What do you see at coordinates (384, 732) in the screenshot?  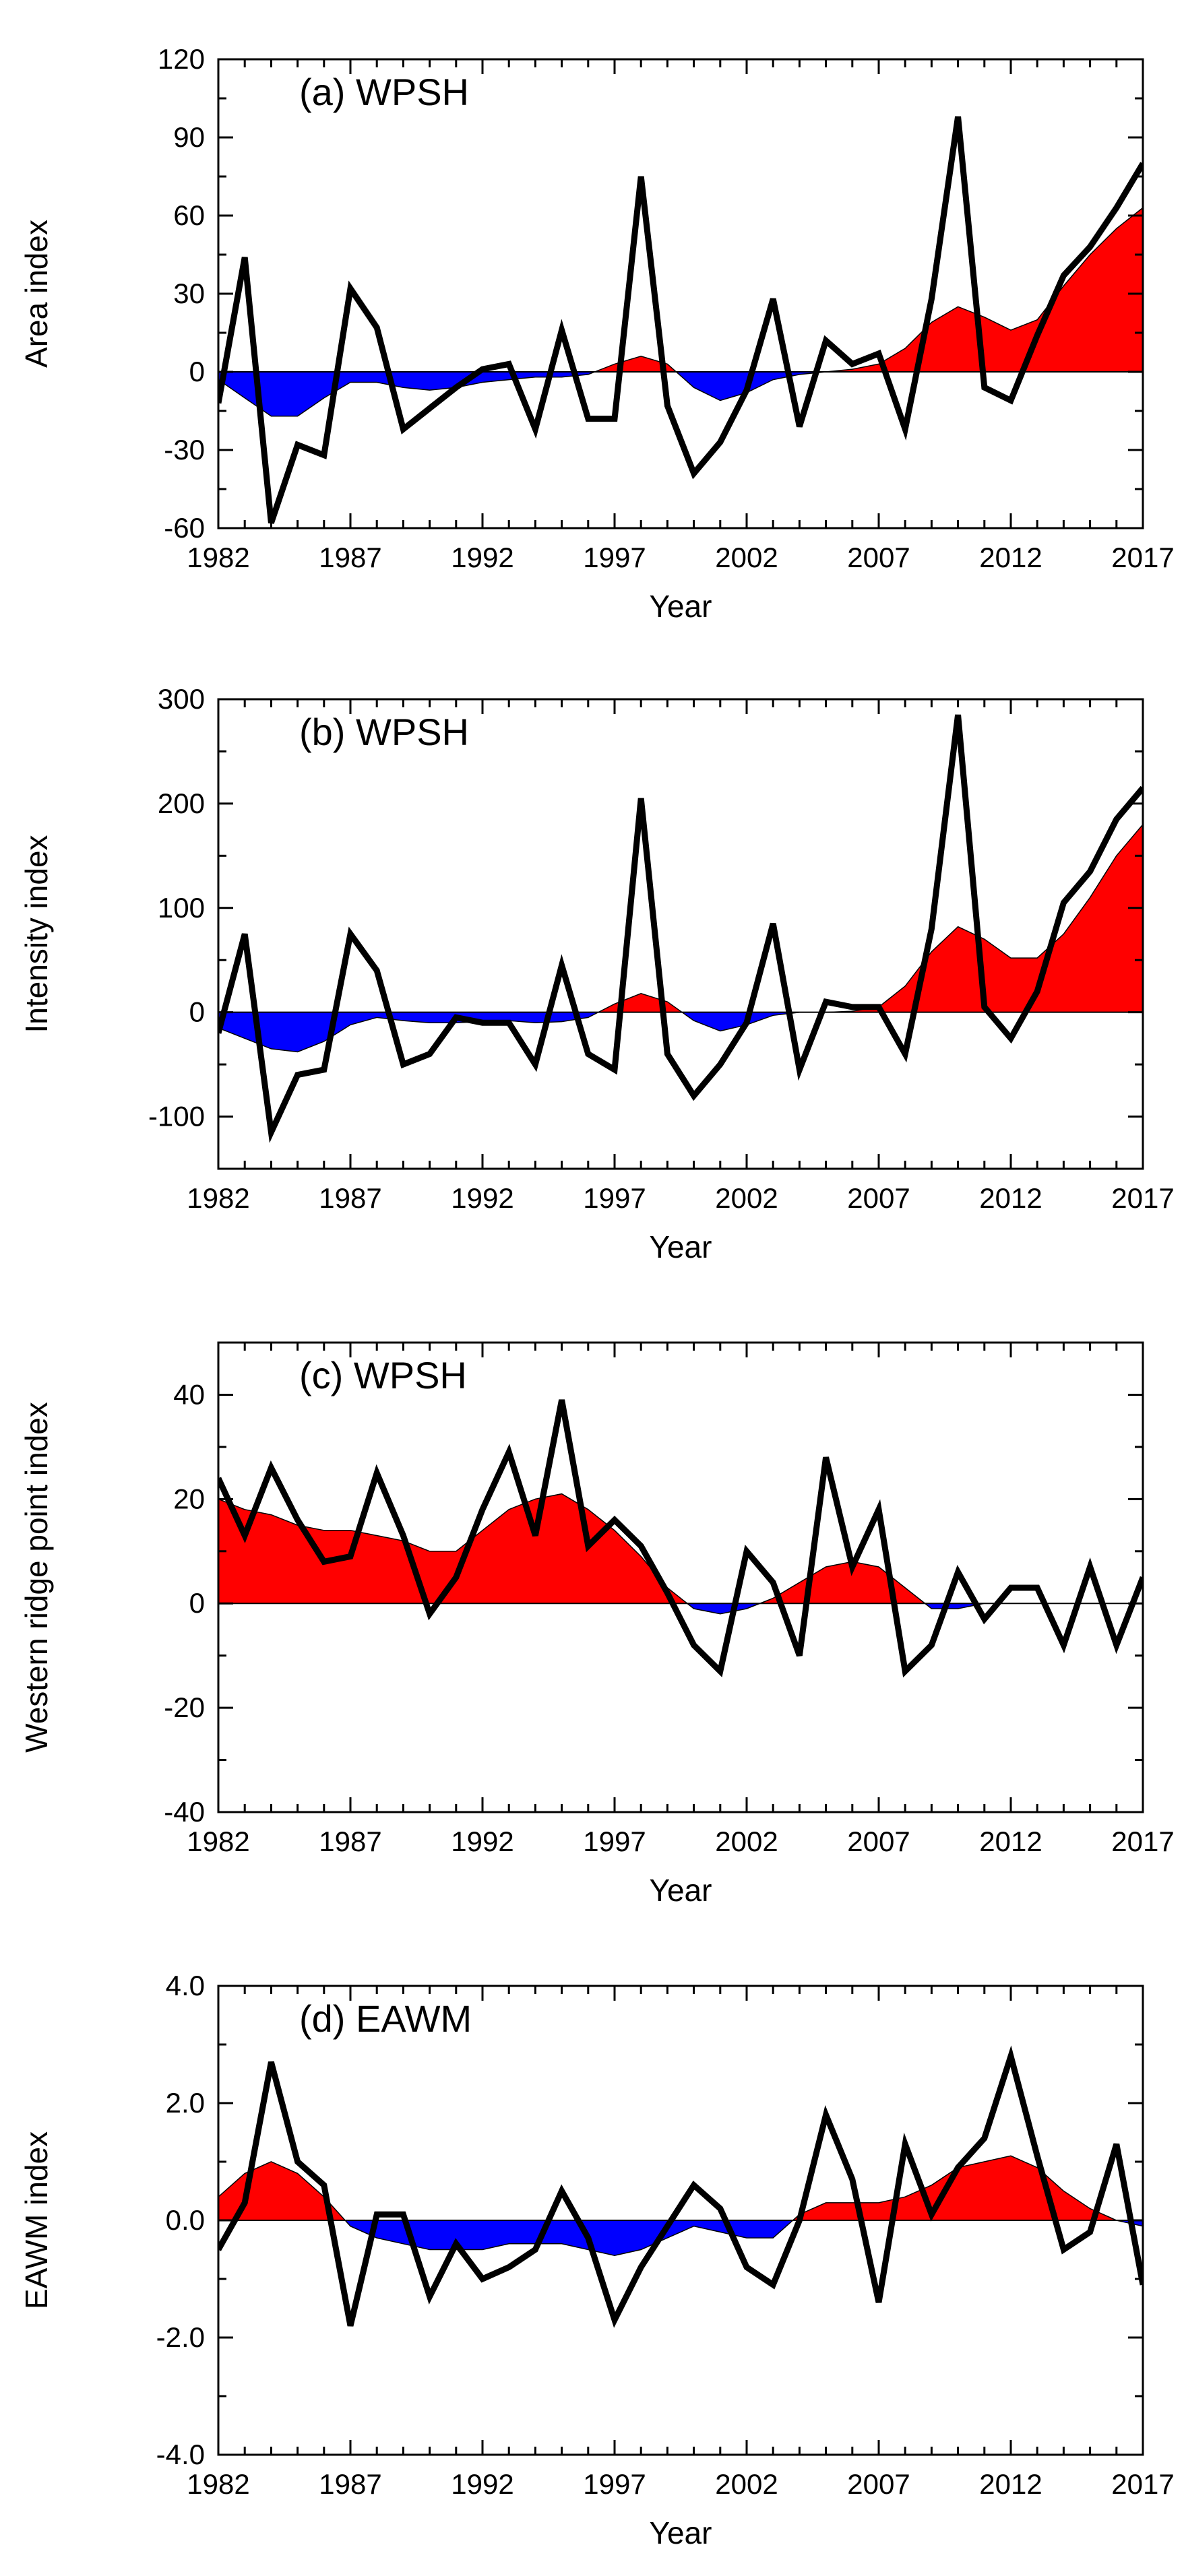 I see `panel-title: (b) WPSH` at bounding box center [384, 732].